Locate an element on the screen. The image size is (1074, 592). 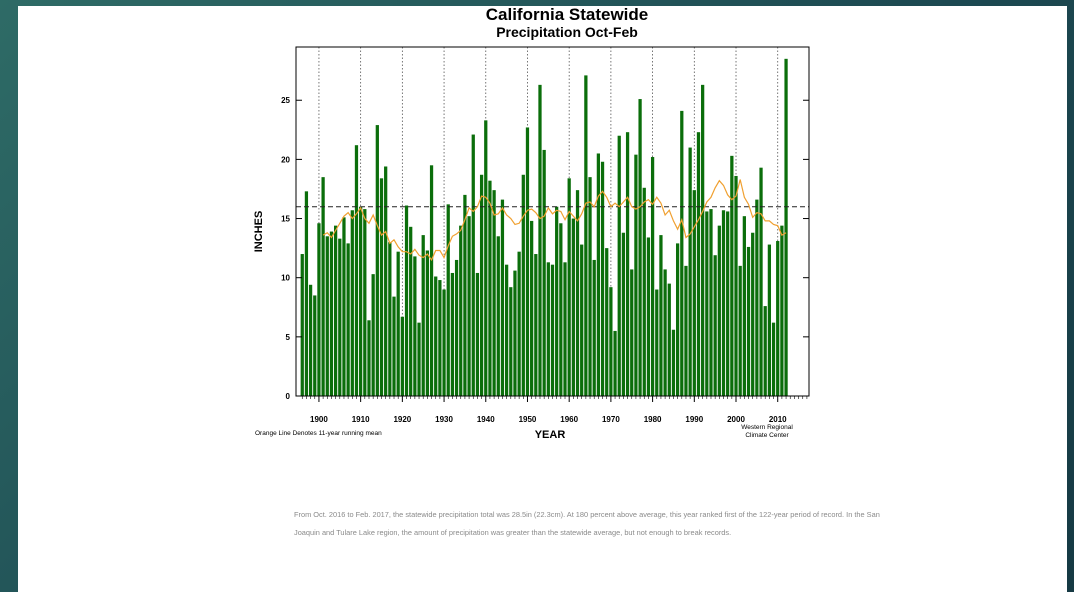
bar-1996 is located at coordinates (719, 310).